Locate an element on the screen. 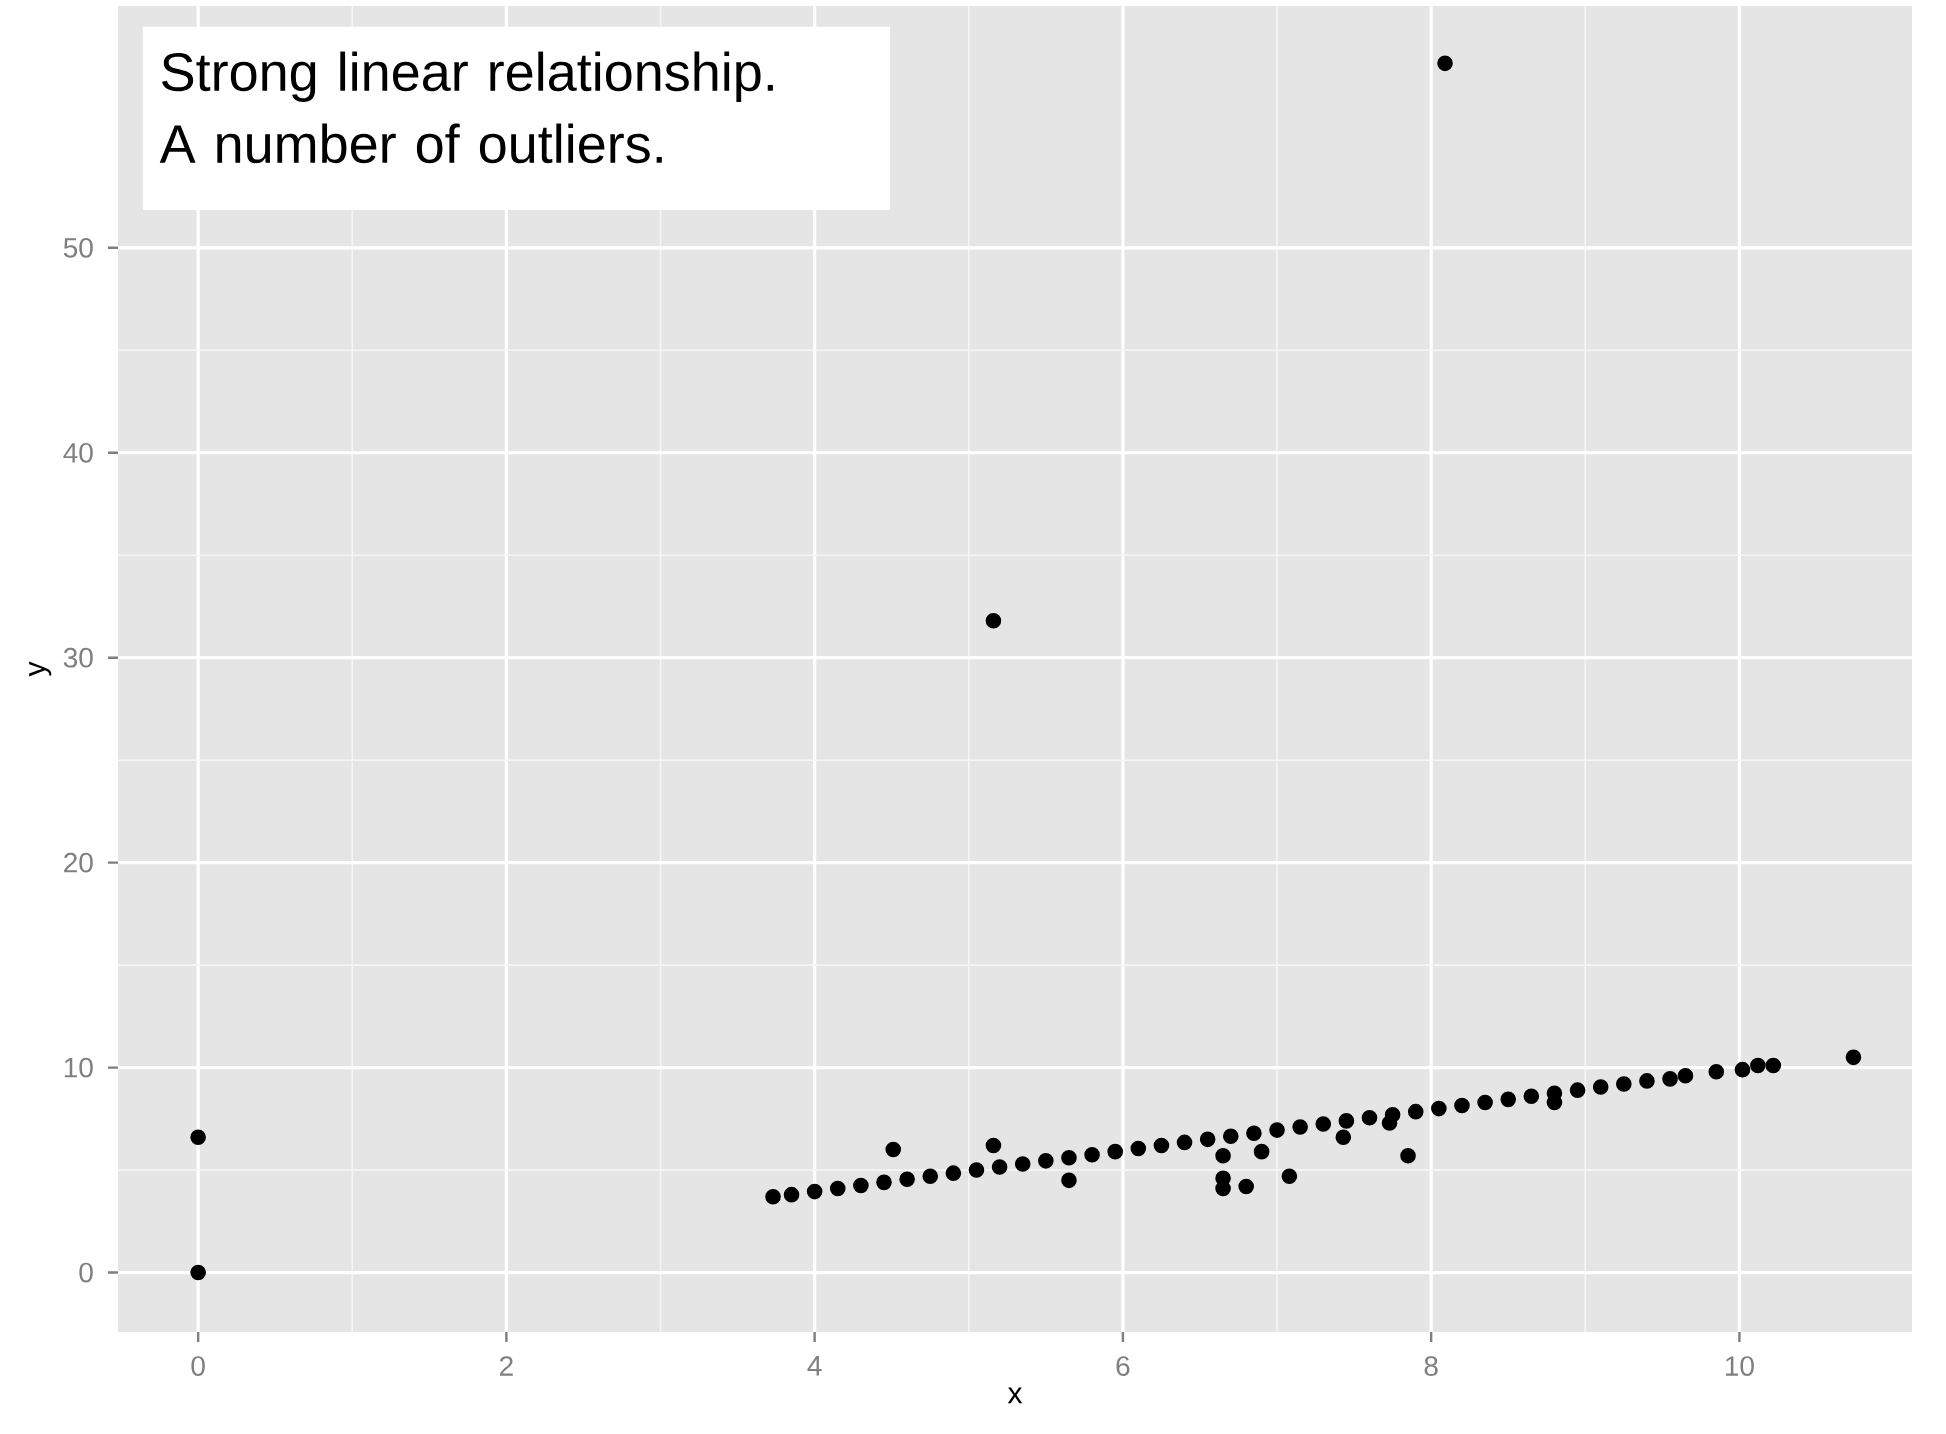 The width and height of the screenshot is (1946, 1434). x-tick-label: 4 is located at coordinates (814, 1366).